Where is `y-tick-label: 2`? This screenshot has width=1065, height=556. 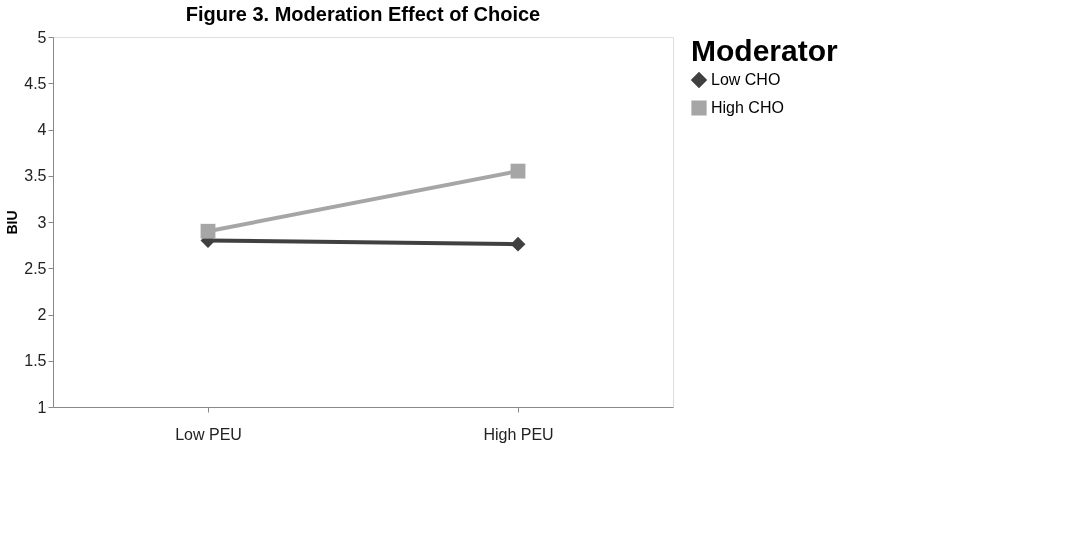 y-tick-label: 2 is located at coordinates (42, 314).